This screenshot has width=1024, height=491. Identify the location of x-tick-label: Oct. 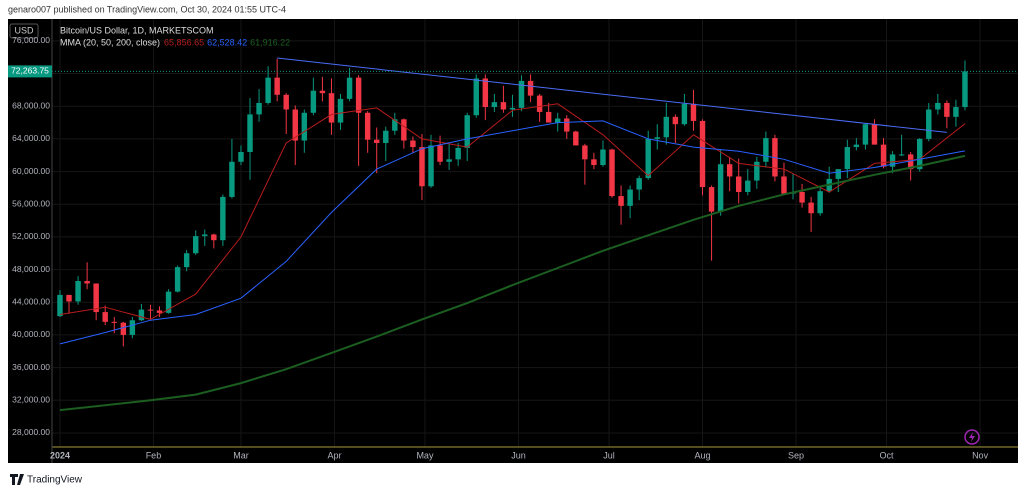
(886, 455).